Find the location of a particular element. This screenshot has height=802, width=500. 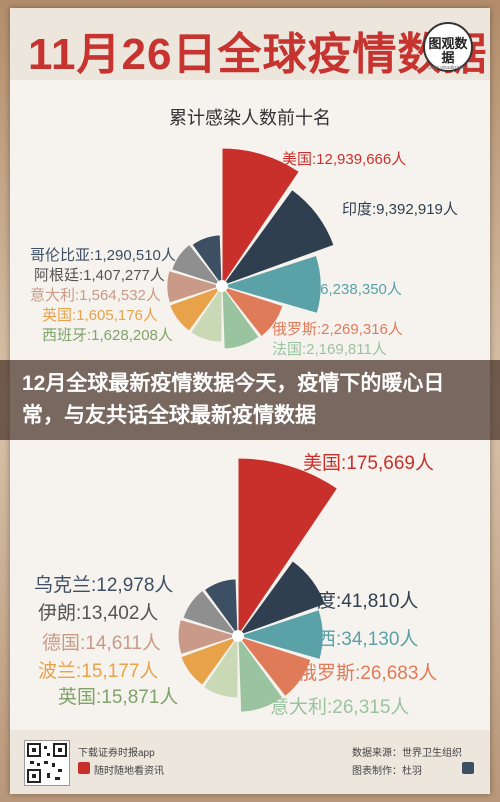

chart2-label-7: 波兰:15,177人 is located at coordinates (98, 671).